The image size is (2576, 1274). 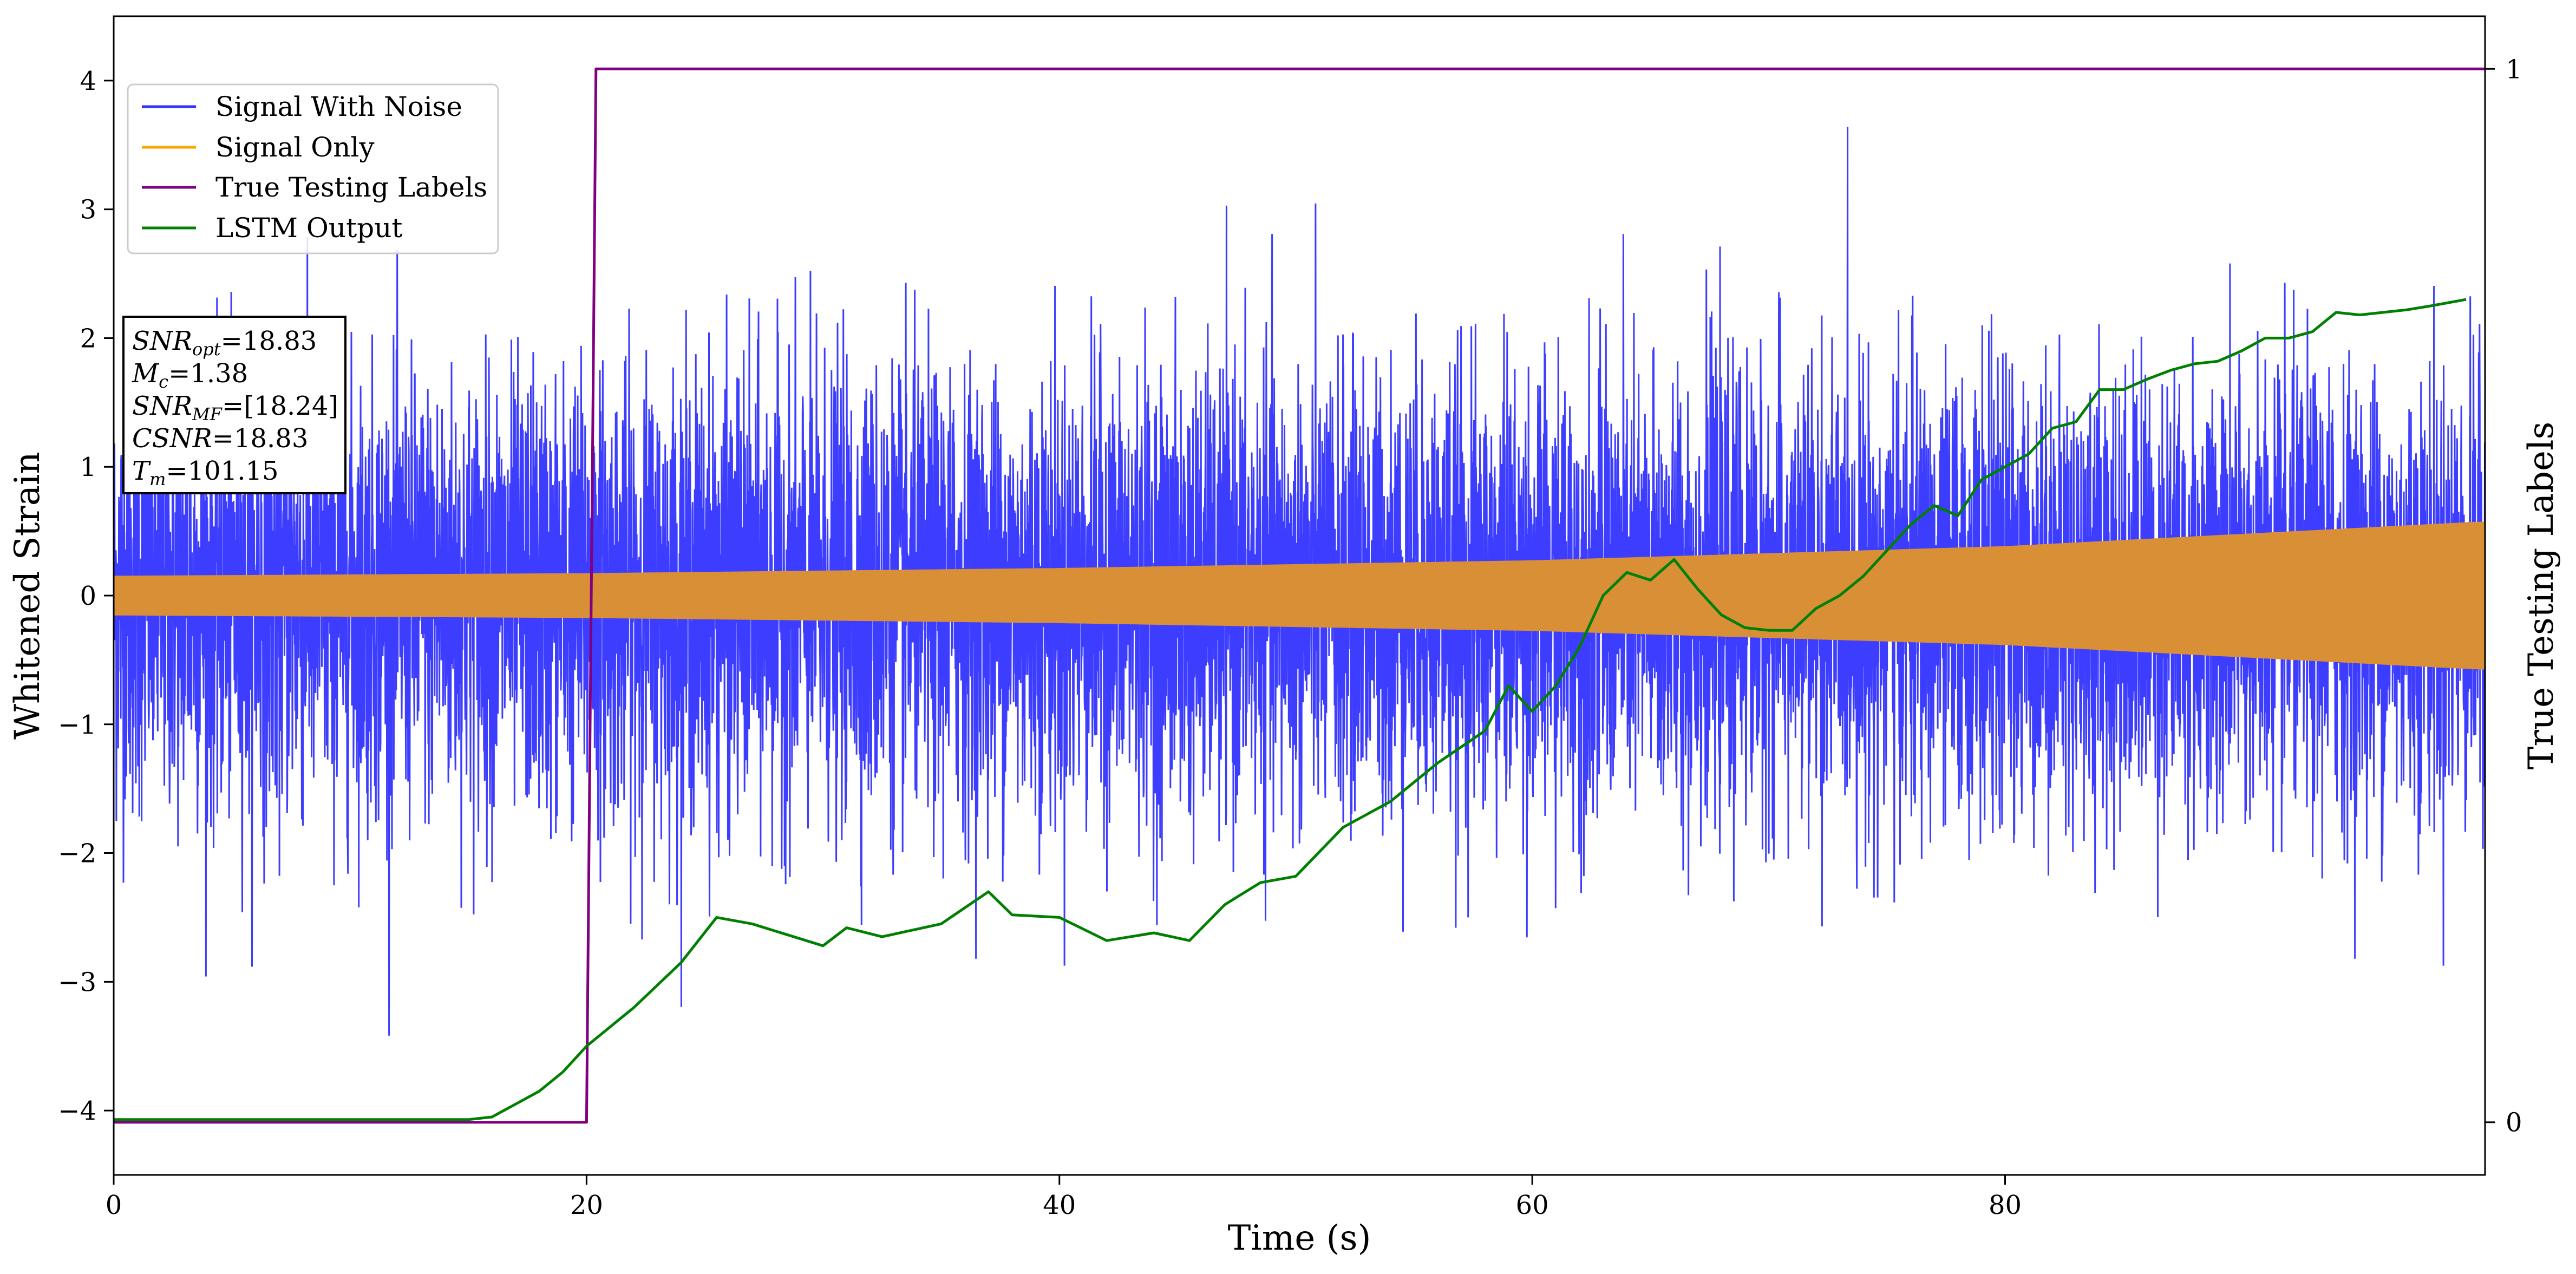 I want to click on info-snr-mf: SNRMF=[18.24], so click(x=235, y=407).